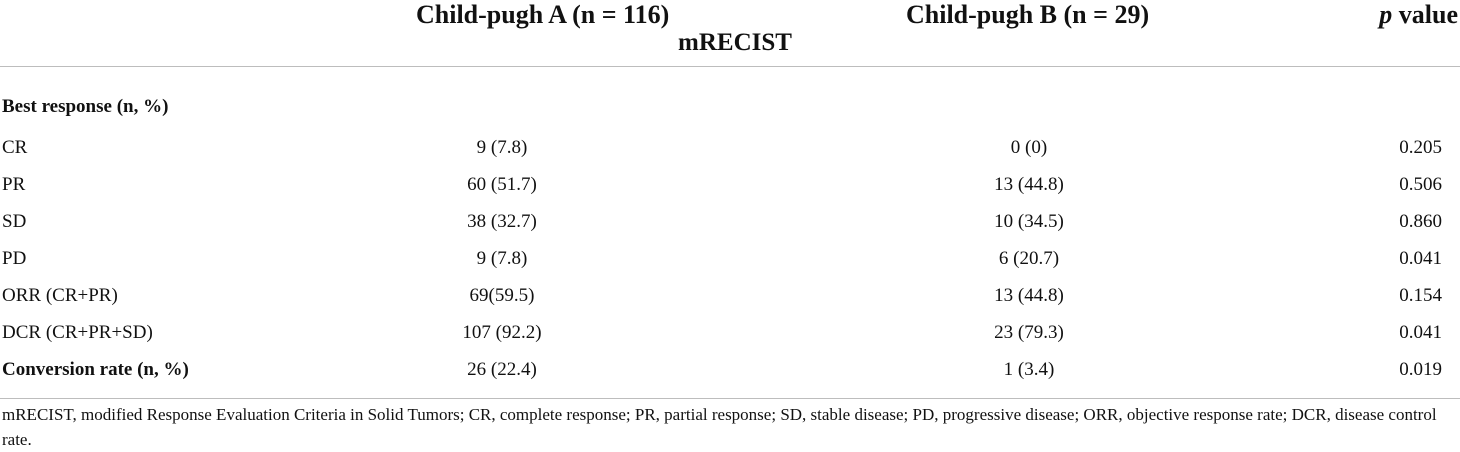 The image size is (1460, 452). Describe the element at coordinates (15, 147) in the screenshot. I see `row-label: CR` at that location.